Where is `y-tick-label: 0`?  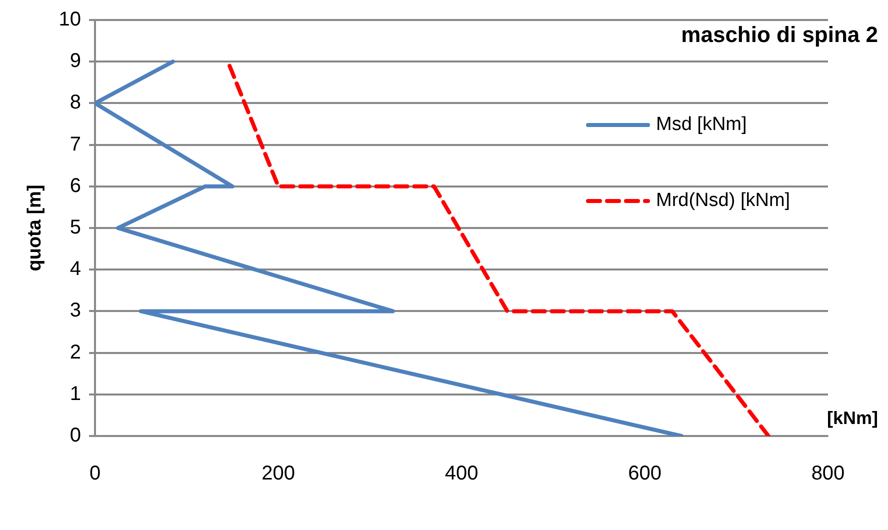
y-tick-label: 0 is located at coordinates (76, 435).